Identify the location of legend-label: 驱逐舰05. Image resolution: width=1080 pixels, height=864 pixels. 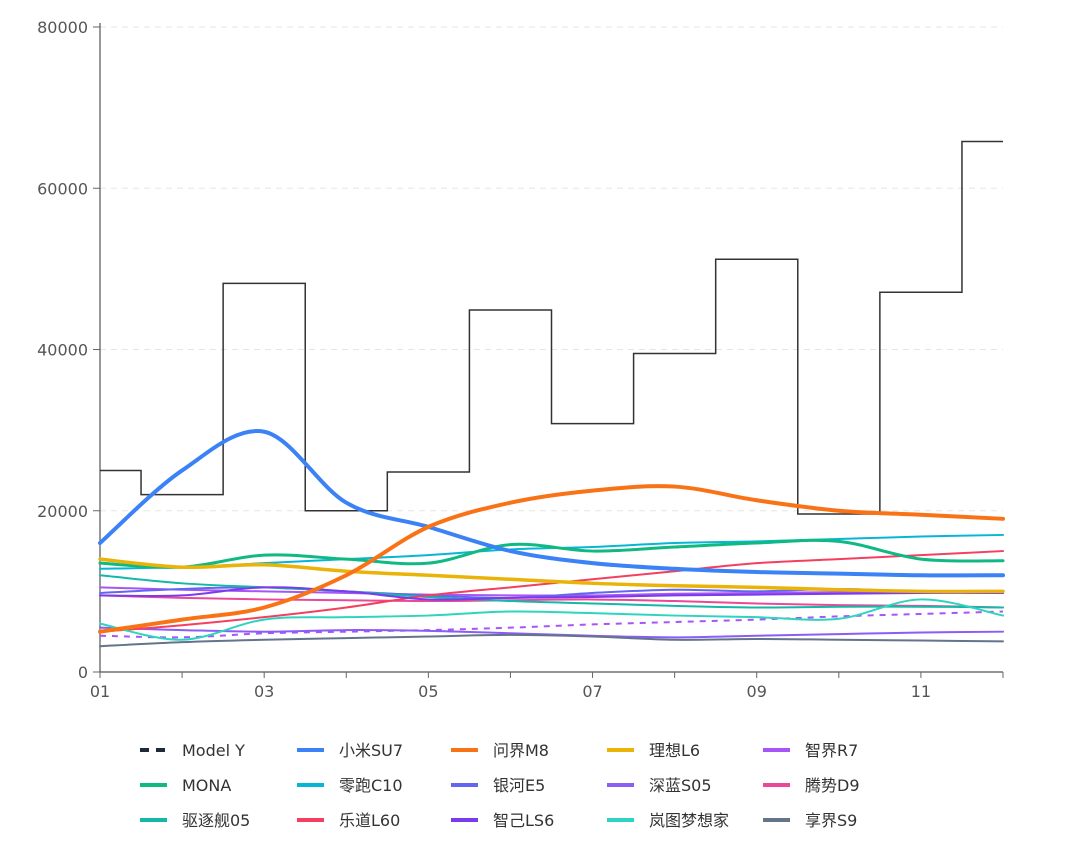
(216, 820).